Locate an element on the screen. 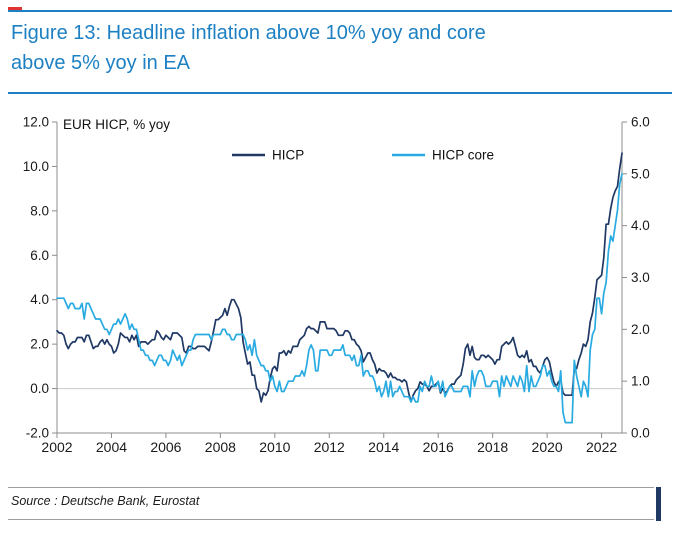  right-axis-label: 4.0 is located at coordinates (640, 225).